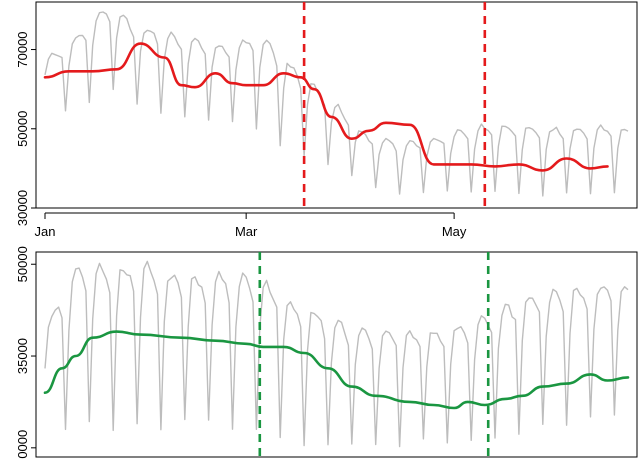 Image resolution: width=640 pixels, height=464 pixels. Describe the element at coordinates (22, 208) in the screenshot. I see `y-tick-label-1: 30000` at that location.